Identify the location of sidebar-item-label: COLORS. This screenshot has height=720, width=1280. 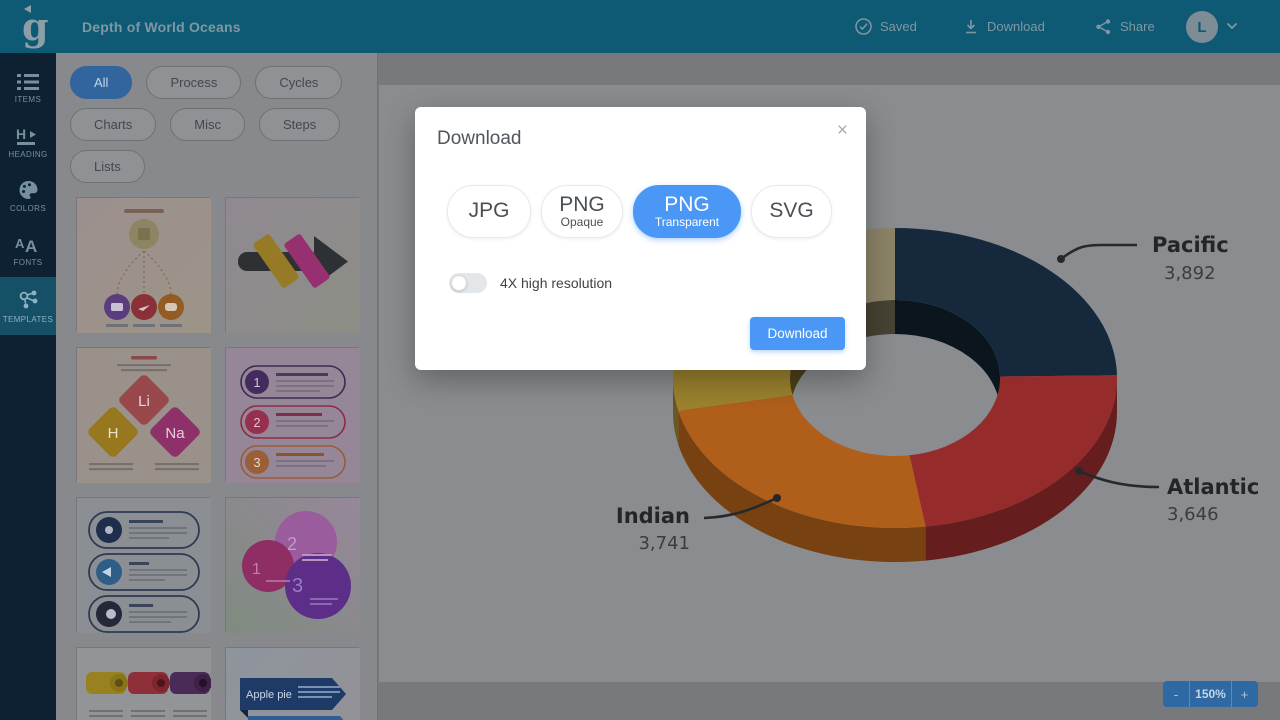
(28, 208).